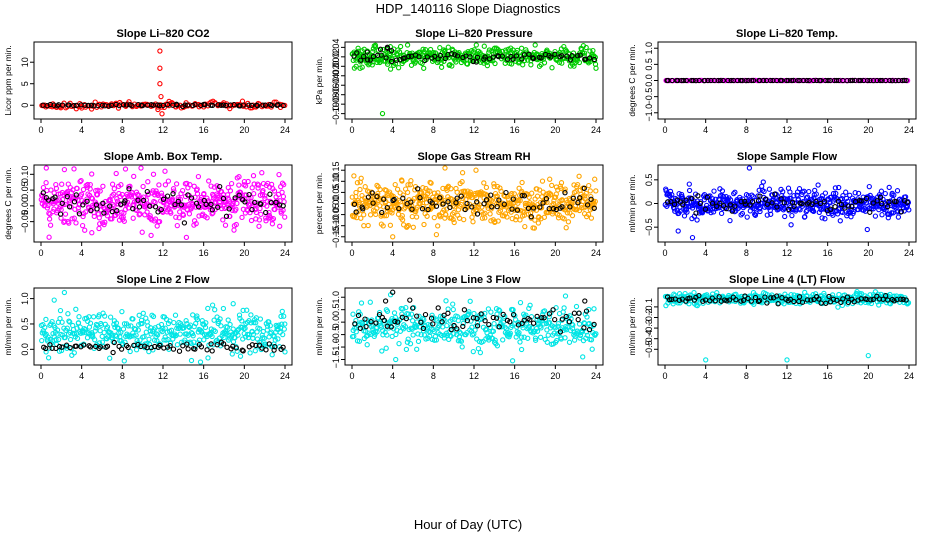 The image size is (936, 540). Describe the element at coordinates (474, 280) in the screenshot. I see `panel-title: Slope Line 3 Flow` at that location.